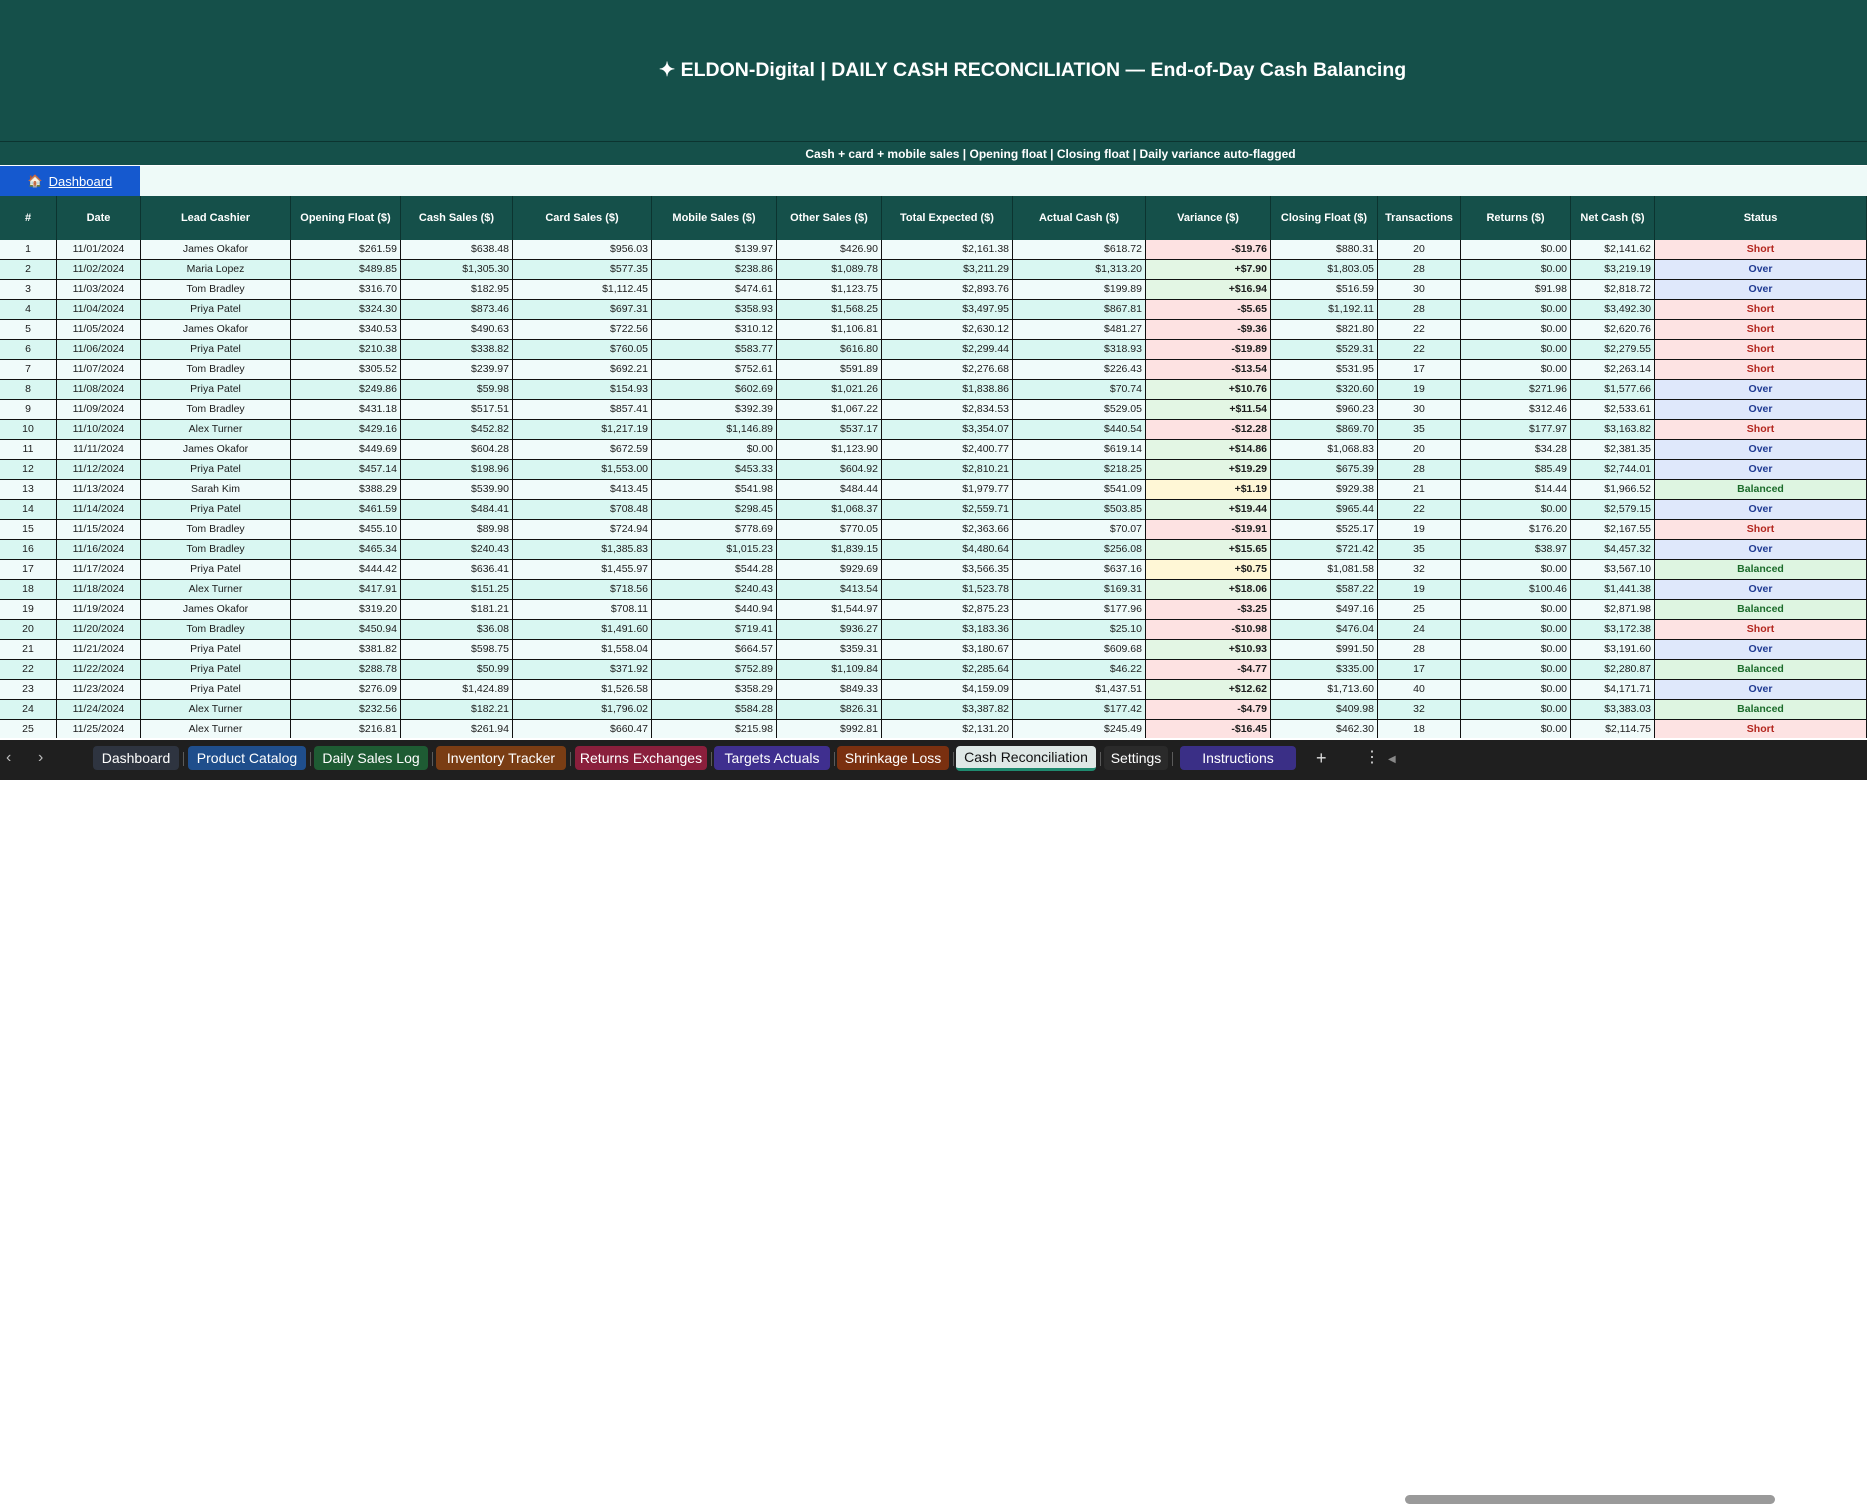 The image size is (1867, 1504). What do you see at coordinates (1419, 390) in the screenshot?
I see `cell-transactions: 19` at bounding box center [1419, 390].